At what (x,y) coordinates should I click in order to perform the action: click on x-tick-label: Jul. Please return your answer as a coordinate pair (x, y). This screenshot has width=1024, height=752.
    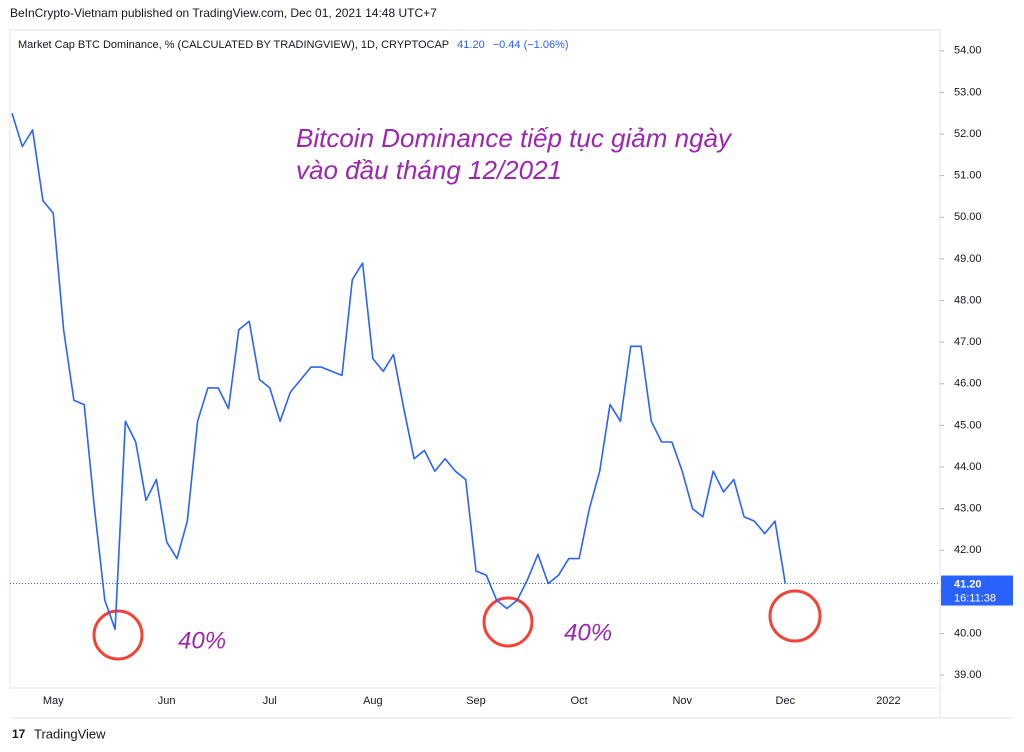
    Looking at the image, I should click on (270, 701).